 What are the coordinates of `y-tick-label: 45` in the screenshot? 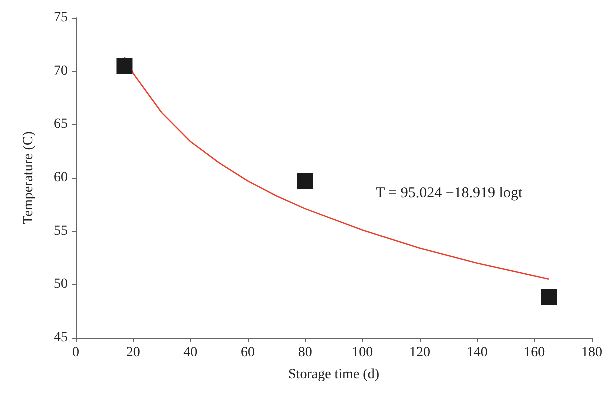 It's located at (61, 338).